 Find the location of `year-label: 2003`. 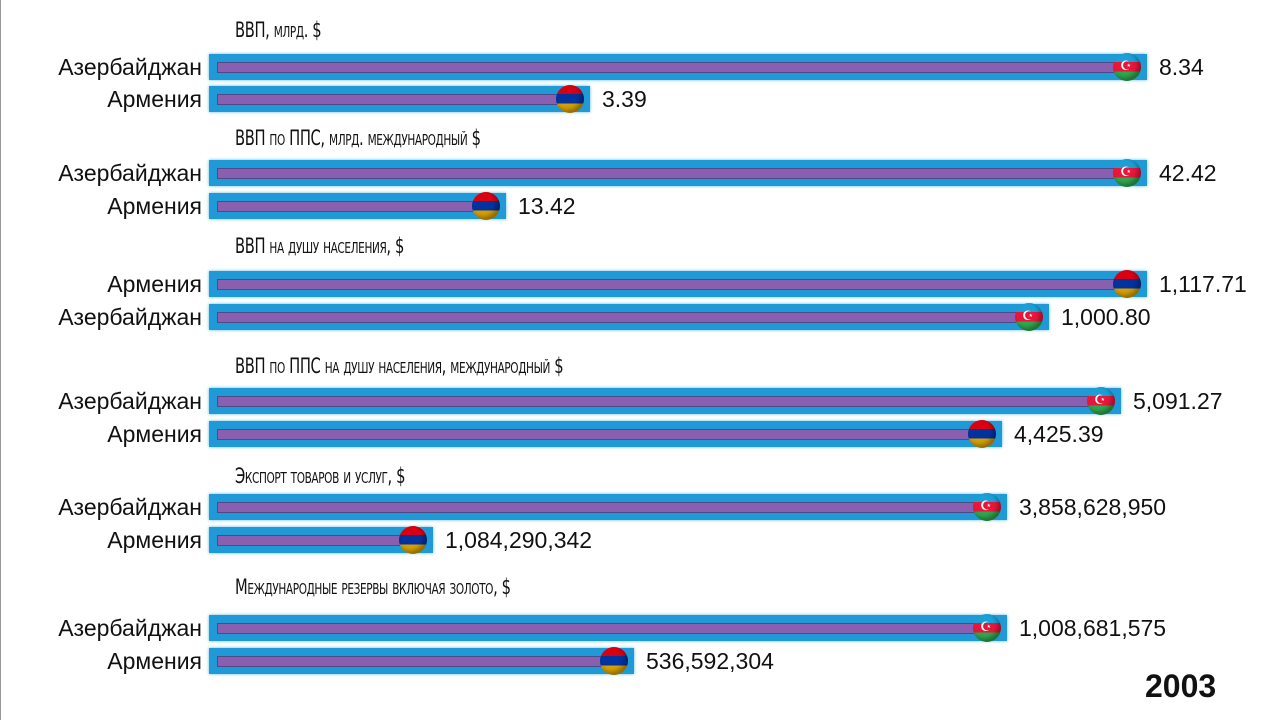

year-label: 2003 is located at coordinates (1181, 686).